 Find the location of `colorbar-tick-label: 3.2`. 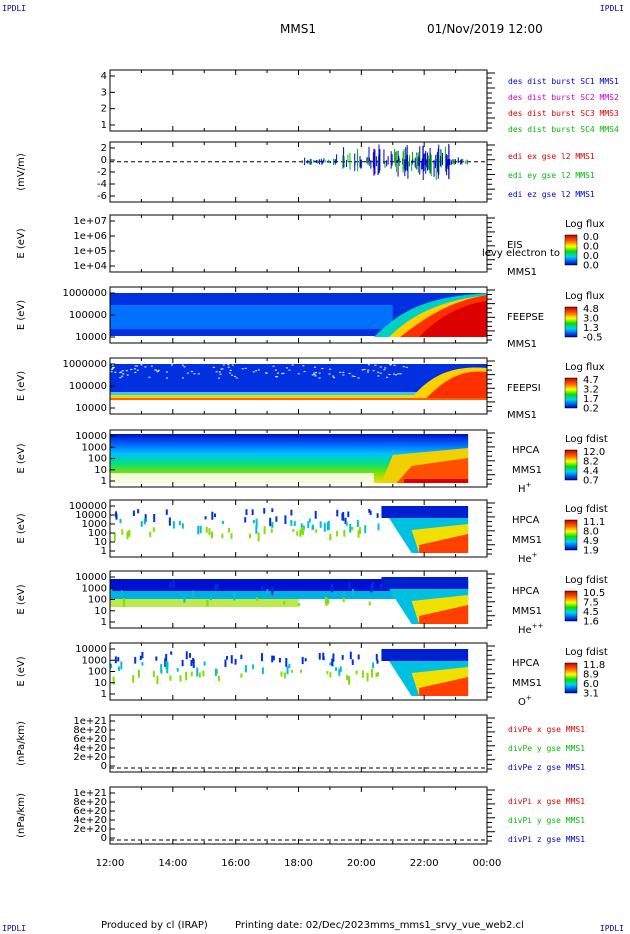

colorbar-tick-label: 3.2 is located at coordinates (591, 390).